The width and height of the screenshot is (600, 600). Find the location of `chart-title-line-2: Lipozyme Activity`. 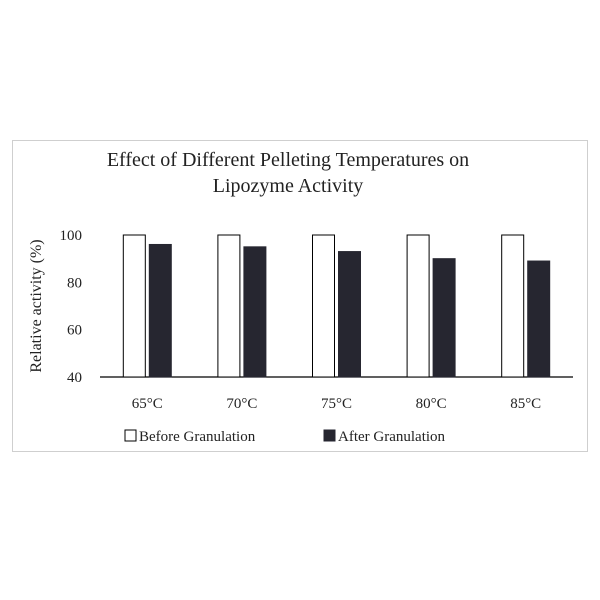

chart-title-line-2: Lipozyme Activity is located at coordinates (288, 186).